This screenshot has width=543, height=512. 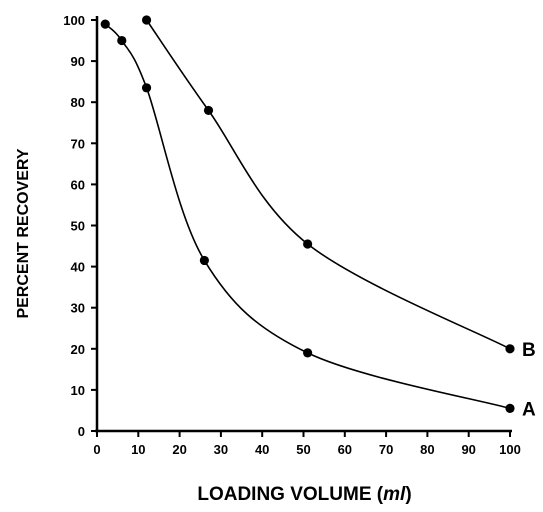 I want to click on series-a-label: A, so click(x=529, y=409).